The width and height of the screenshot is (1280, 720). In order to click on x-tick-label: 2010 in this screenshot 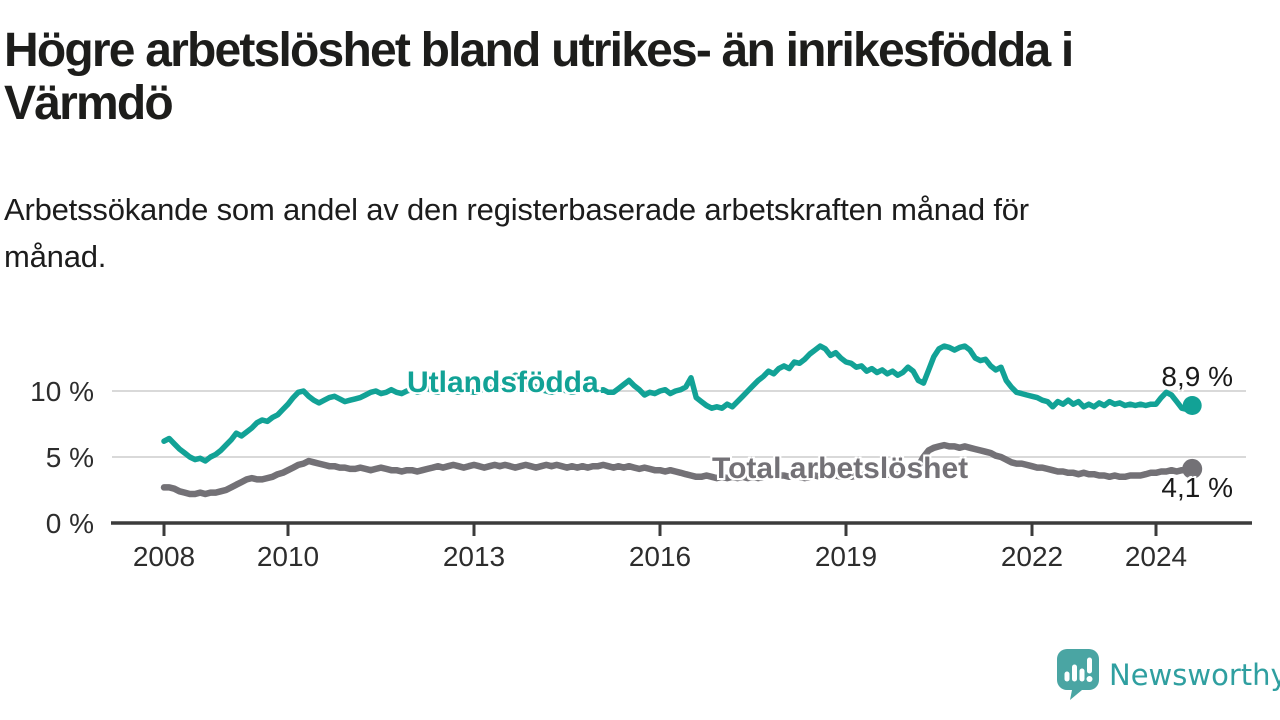, I will do `click(288, 556)`.